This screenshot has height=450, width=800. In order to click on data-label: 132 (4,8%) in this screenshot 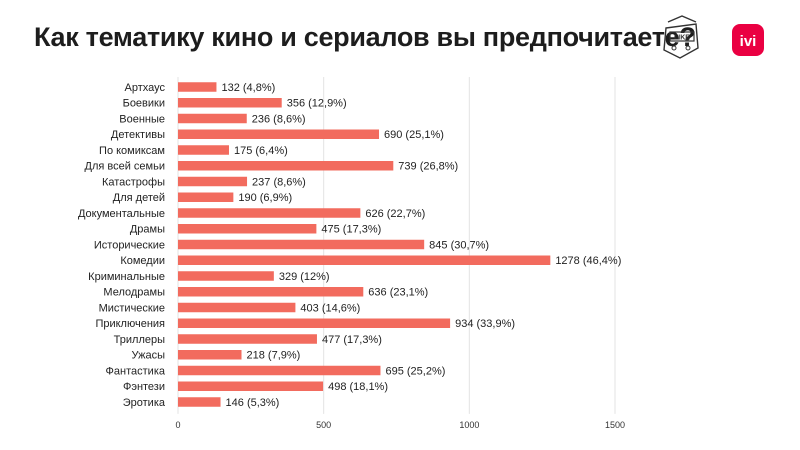, I will do `click(248, 88)`.